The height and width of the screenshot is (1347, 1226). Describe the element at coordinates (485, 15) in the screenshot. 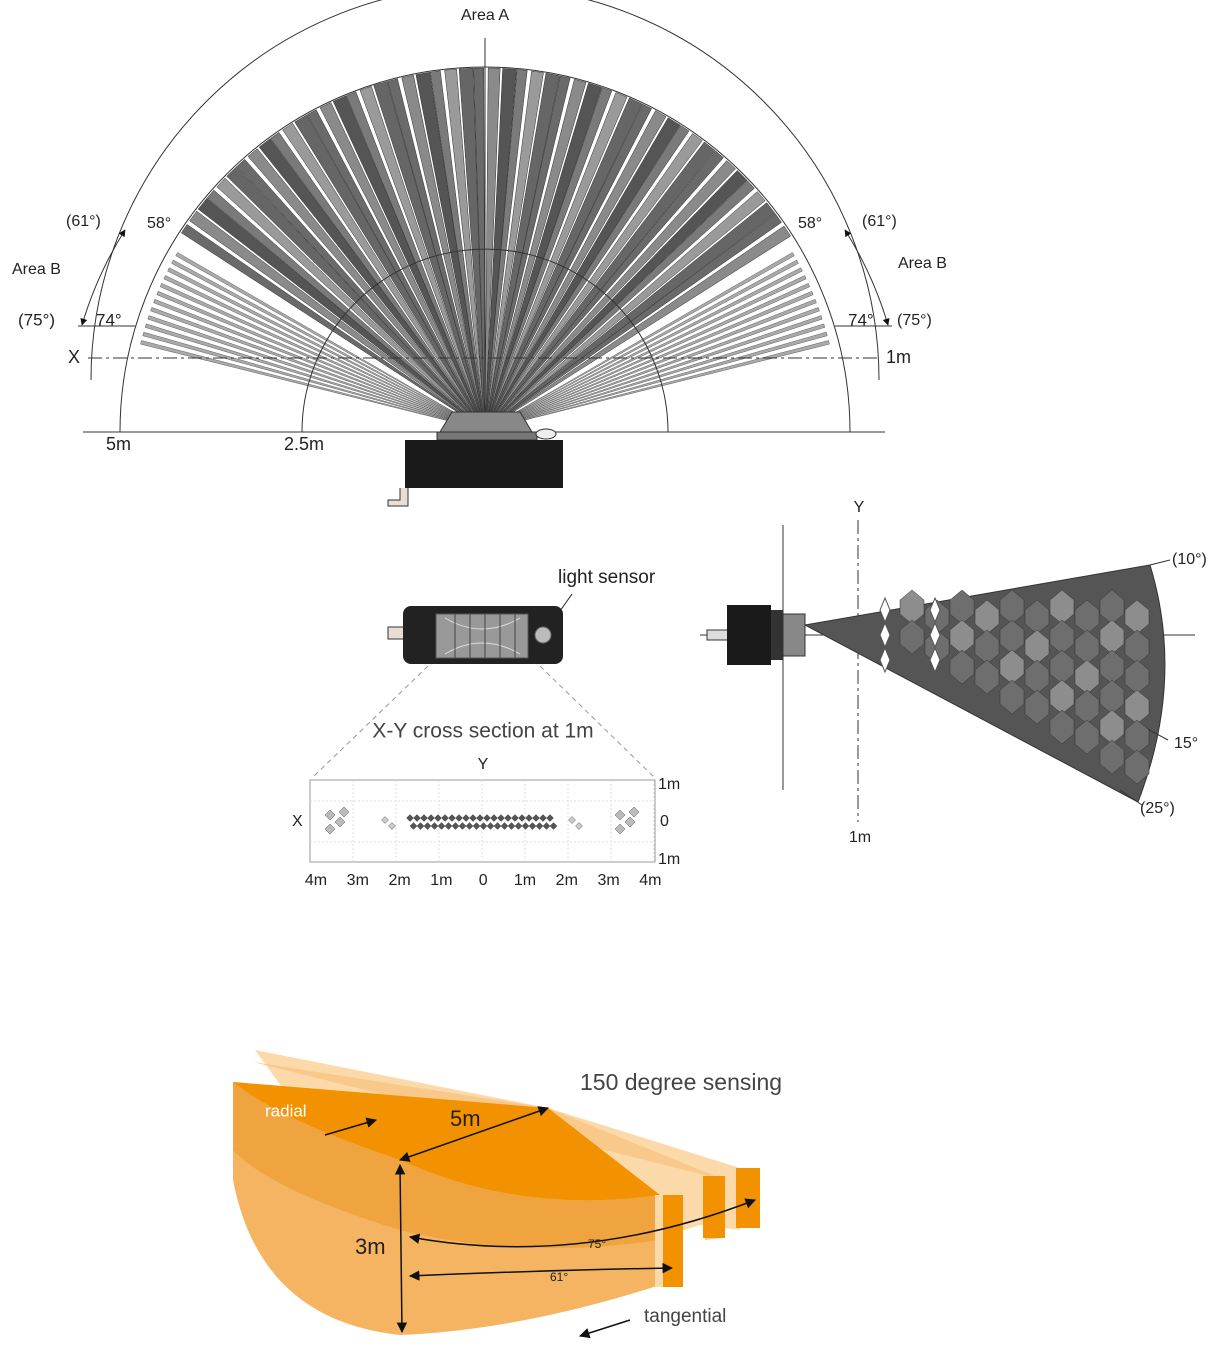

I see `label: Area A` at that location.